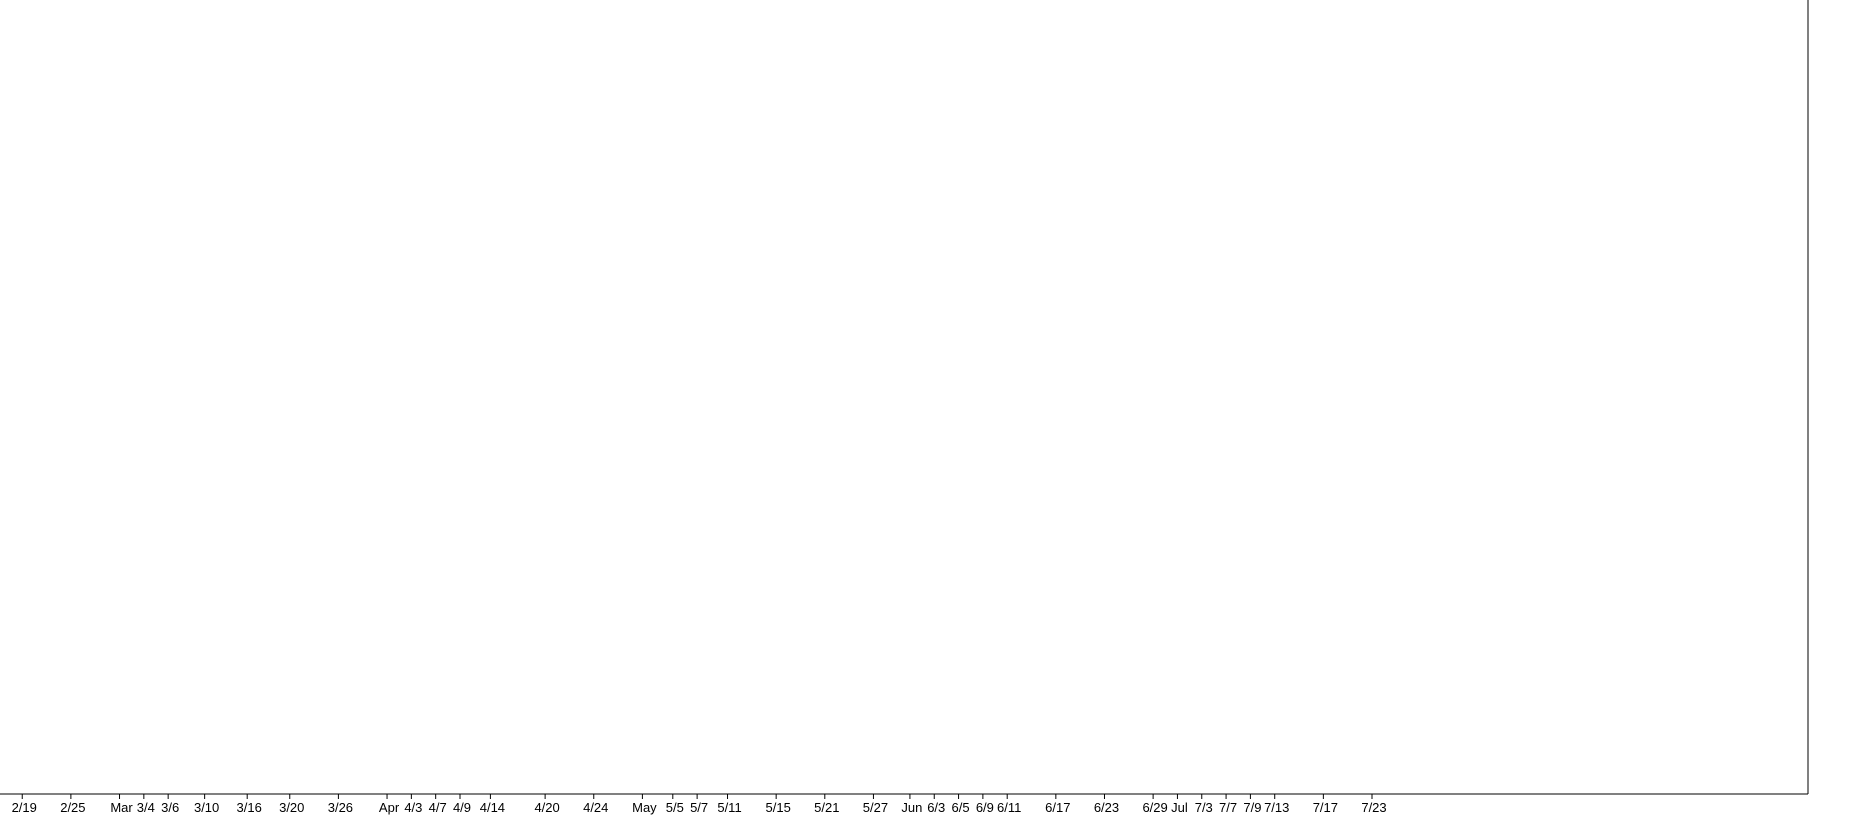 The width and height of the screenshot is (1868, 818). Describe the element at coordinates (1252, 807) in the screenshot. I see `x-tick-label: 7/9` at that location.